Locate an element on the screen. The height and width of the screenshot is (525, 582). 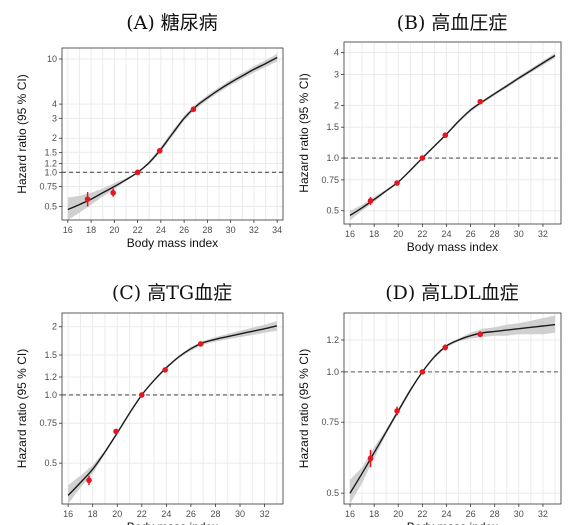
panel-d-curve is located at coordinates (452, 408).